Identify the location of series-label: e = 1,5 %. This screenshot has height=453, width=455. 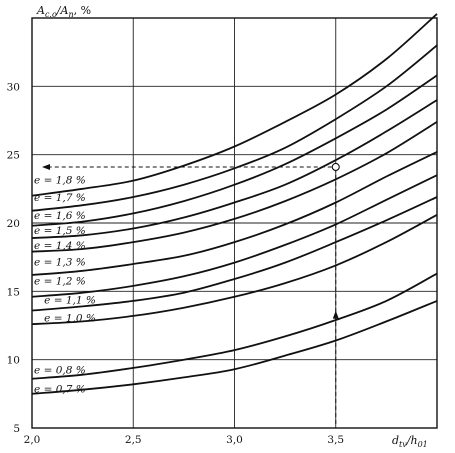
(60, 231).